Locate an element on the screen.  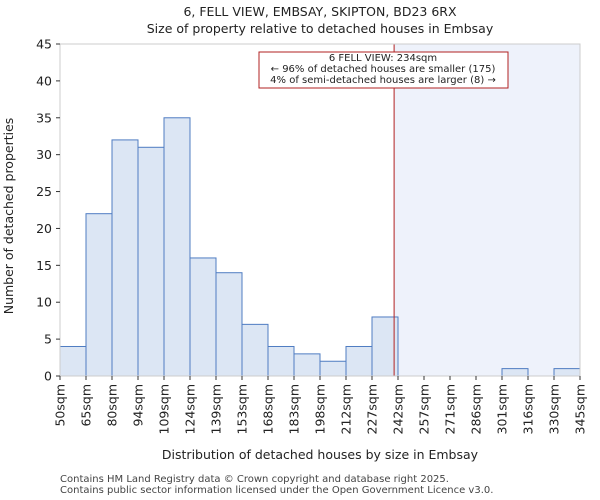
y-tick-label: 25 is located at coordinates (44, 191).